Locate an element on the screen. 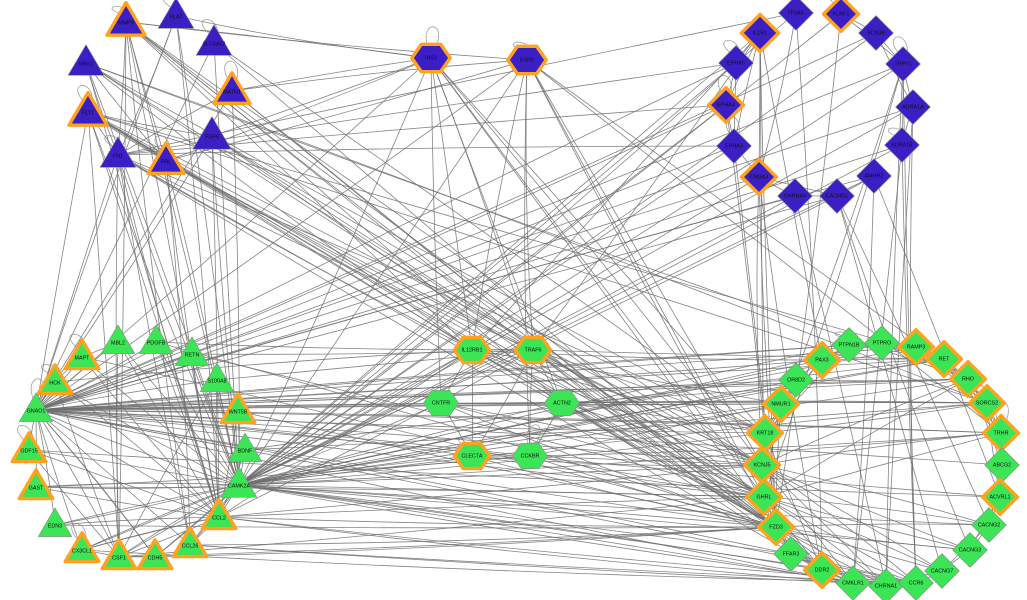 The image size is (1027, 600). node-cacng1: CACNG1 is located at coordinates (837, 196).